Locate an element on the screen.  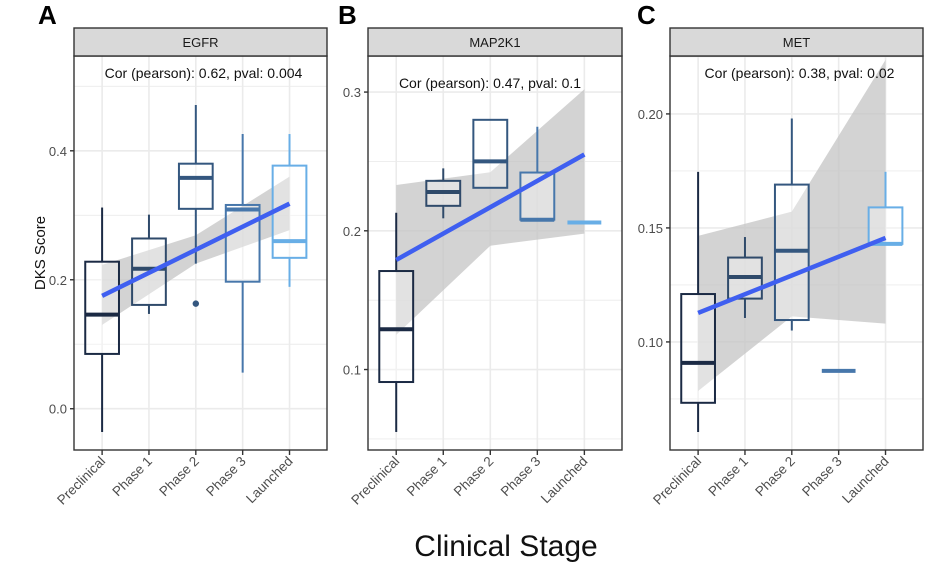
facet-title: MET is located at coordinates (797, 42).